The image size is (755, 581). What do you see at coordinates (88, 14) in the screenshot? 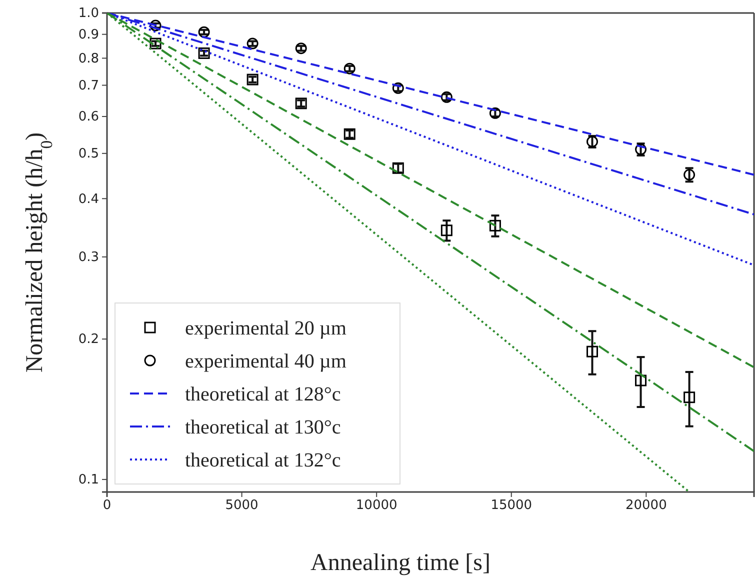
I see `y-tick-label: 1.0` at bounding box center [88, 14].